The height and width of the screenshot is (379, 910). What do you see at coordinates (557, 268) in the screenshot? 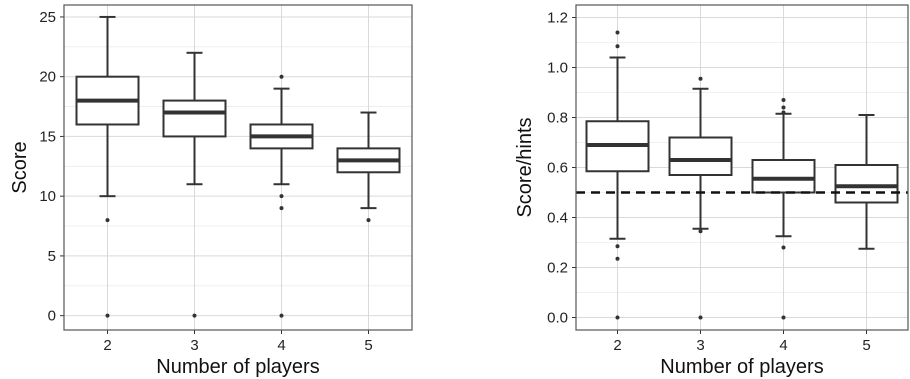
I see `y-tick-label: 0.2` at bounding box center [557, 268].